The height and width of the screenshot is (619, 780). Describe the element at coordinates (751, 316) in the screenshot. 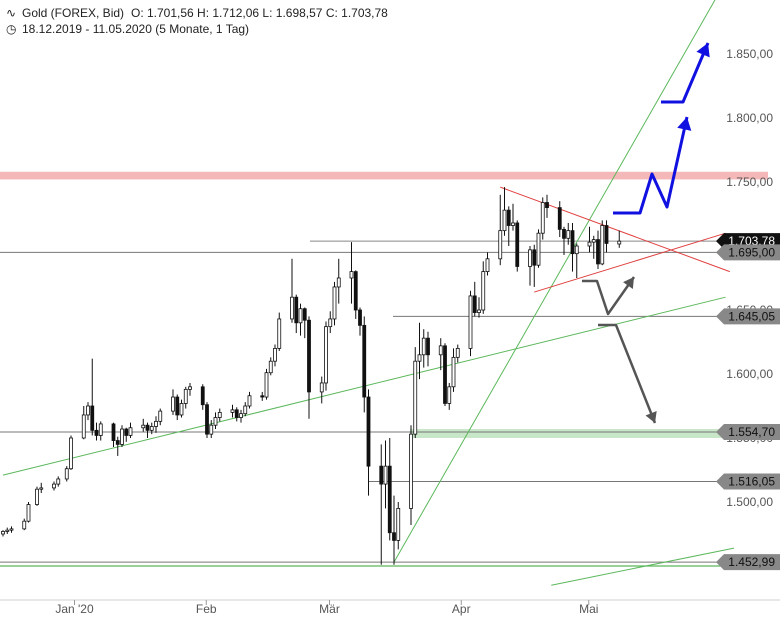

I see `price-tag-label: 1.645,05` at that location.